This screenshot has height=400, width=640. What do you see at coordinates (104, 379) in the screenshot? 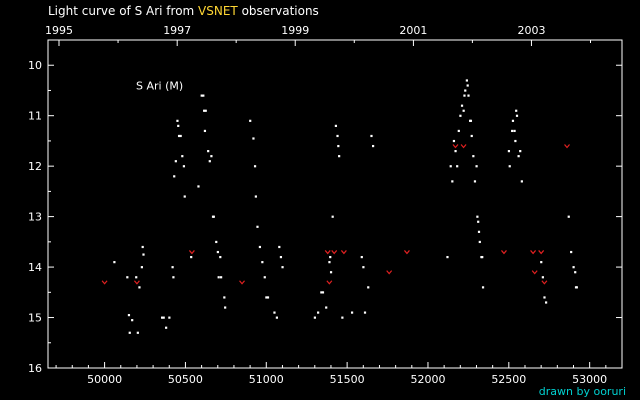
I see `x-tick-label: 50000` at bounding box center [104, 379].